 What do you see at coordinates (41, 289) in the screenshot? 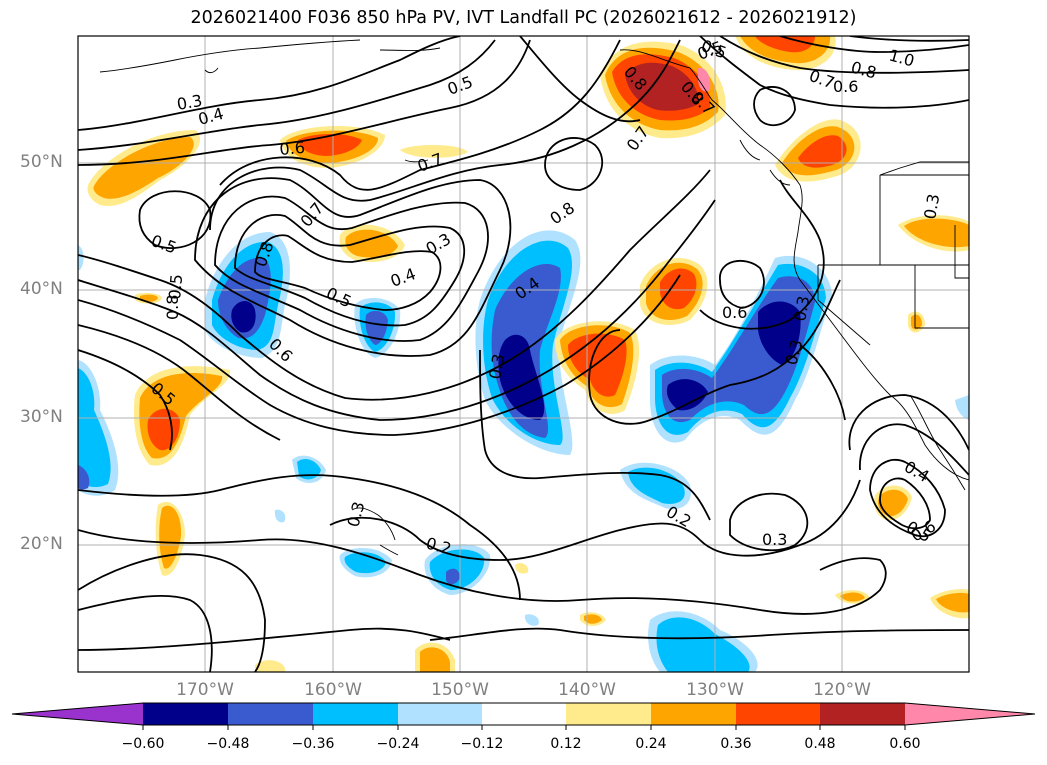
I see `lat-label-40n: 40°N` at bounding box center [41, 289].